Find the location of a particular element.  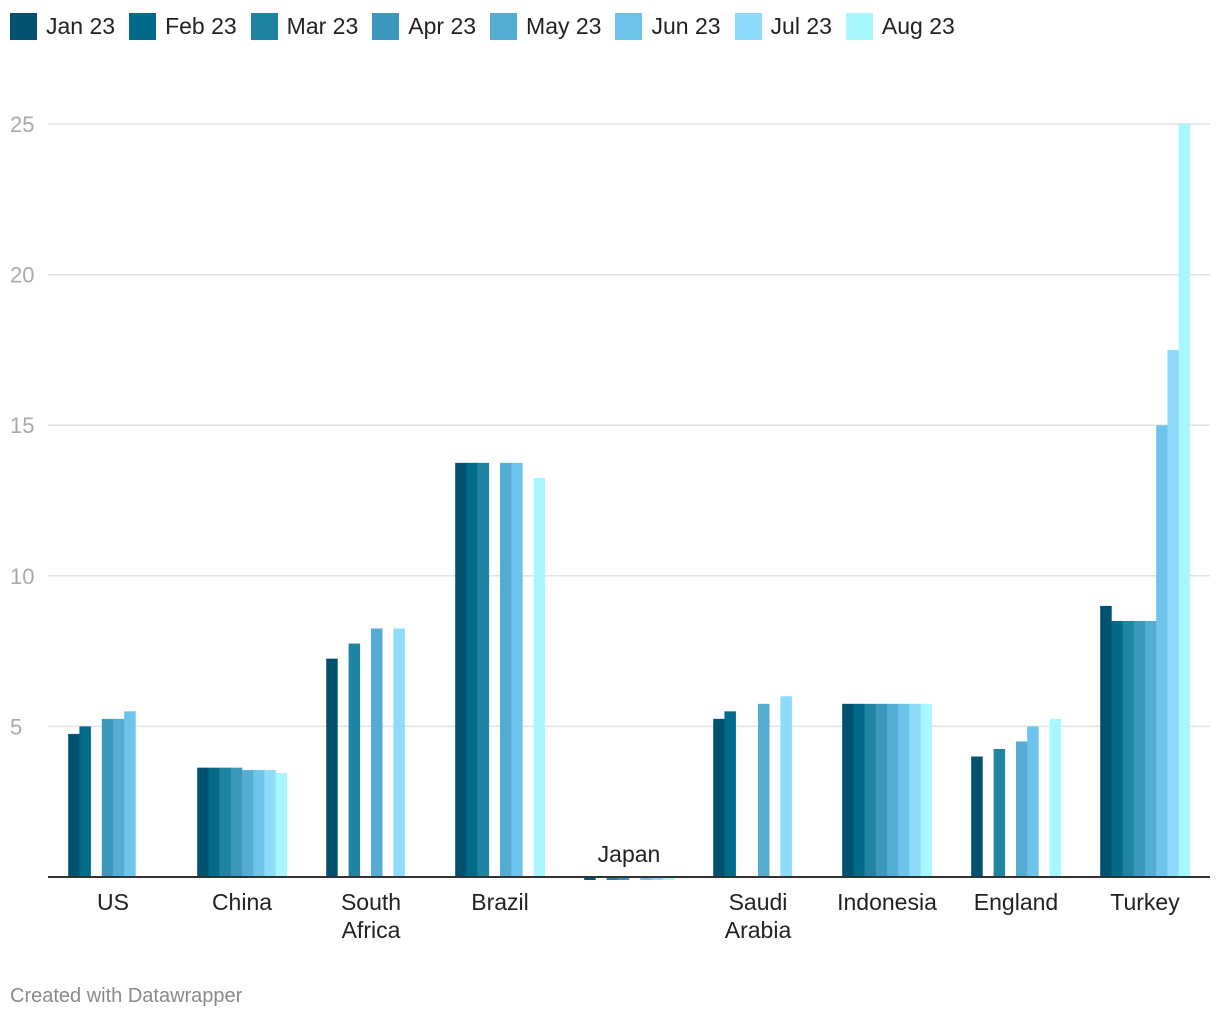

legend-item: May 23 is located at coordinates (546, 26).